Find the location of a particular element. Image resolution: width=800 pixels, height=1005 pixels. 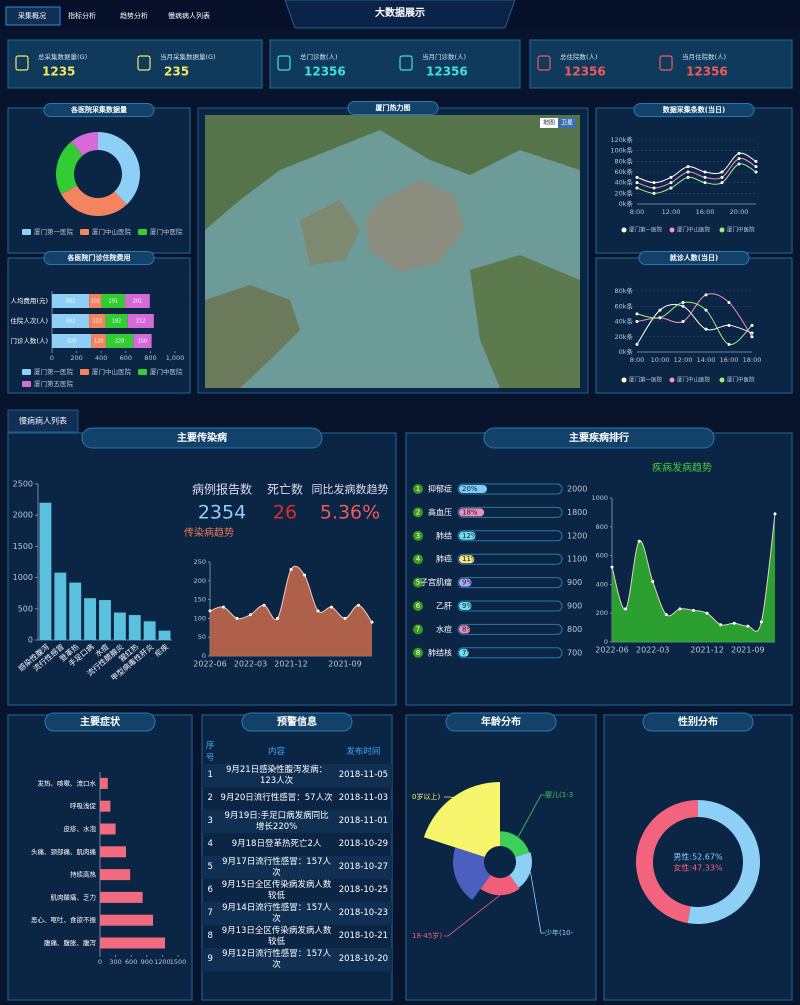

value-label: 302 is located at coordinates (71, 322).